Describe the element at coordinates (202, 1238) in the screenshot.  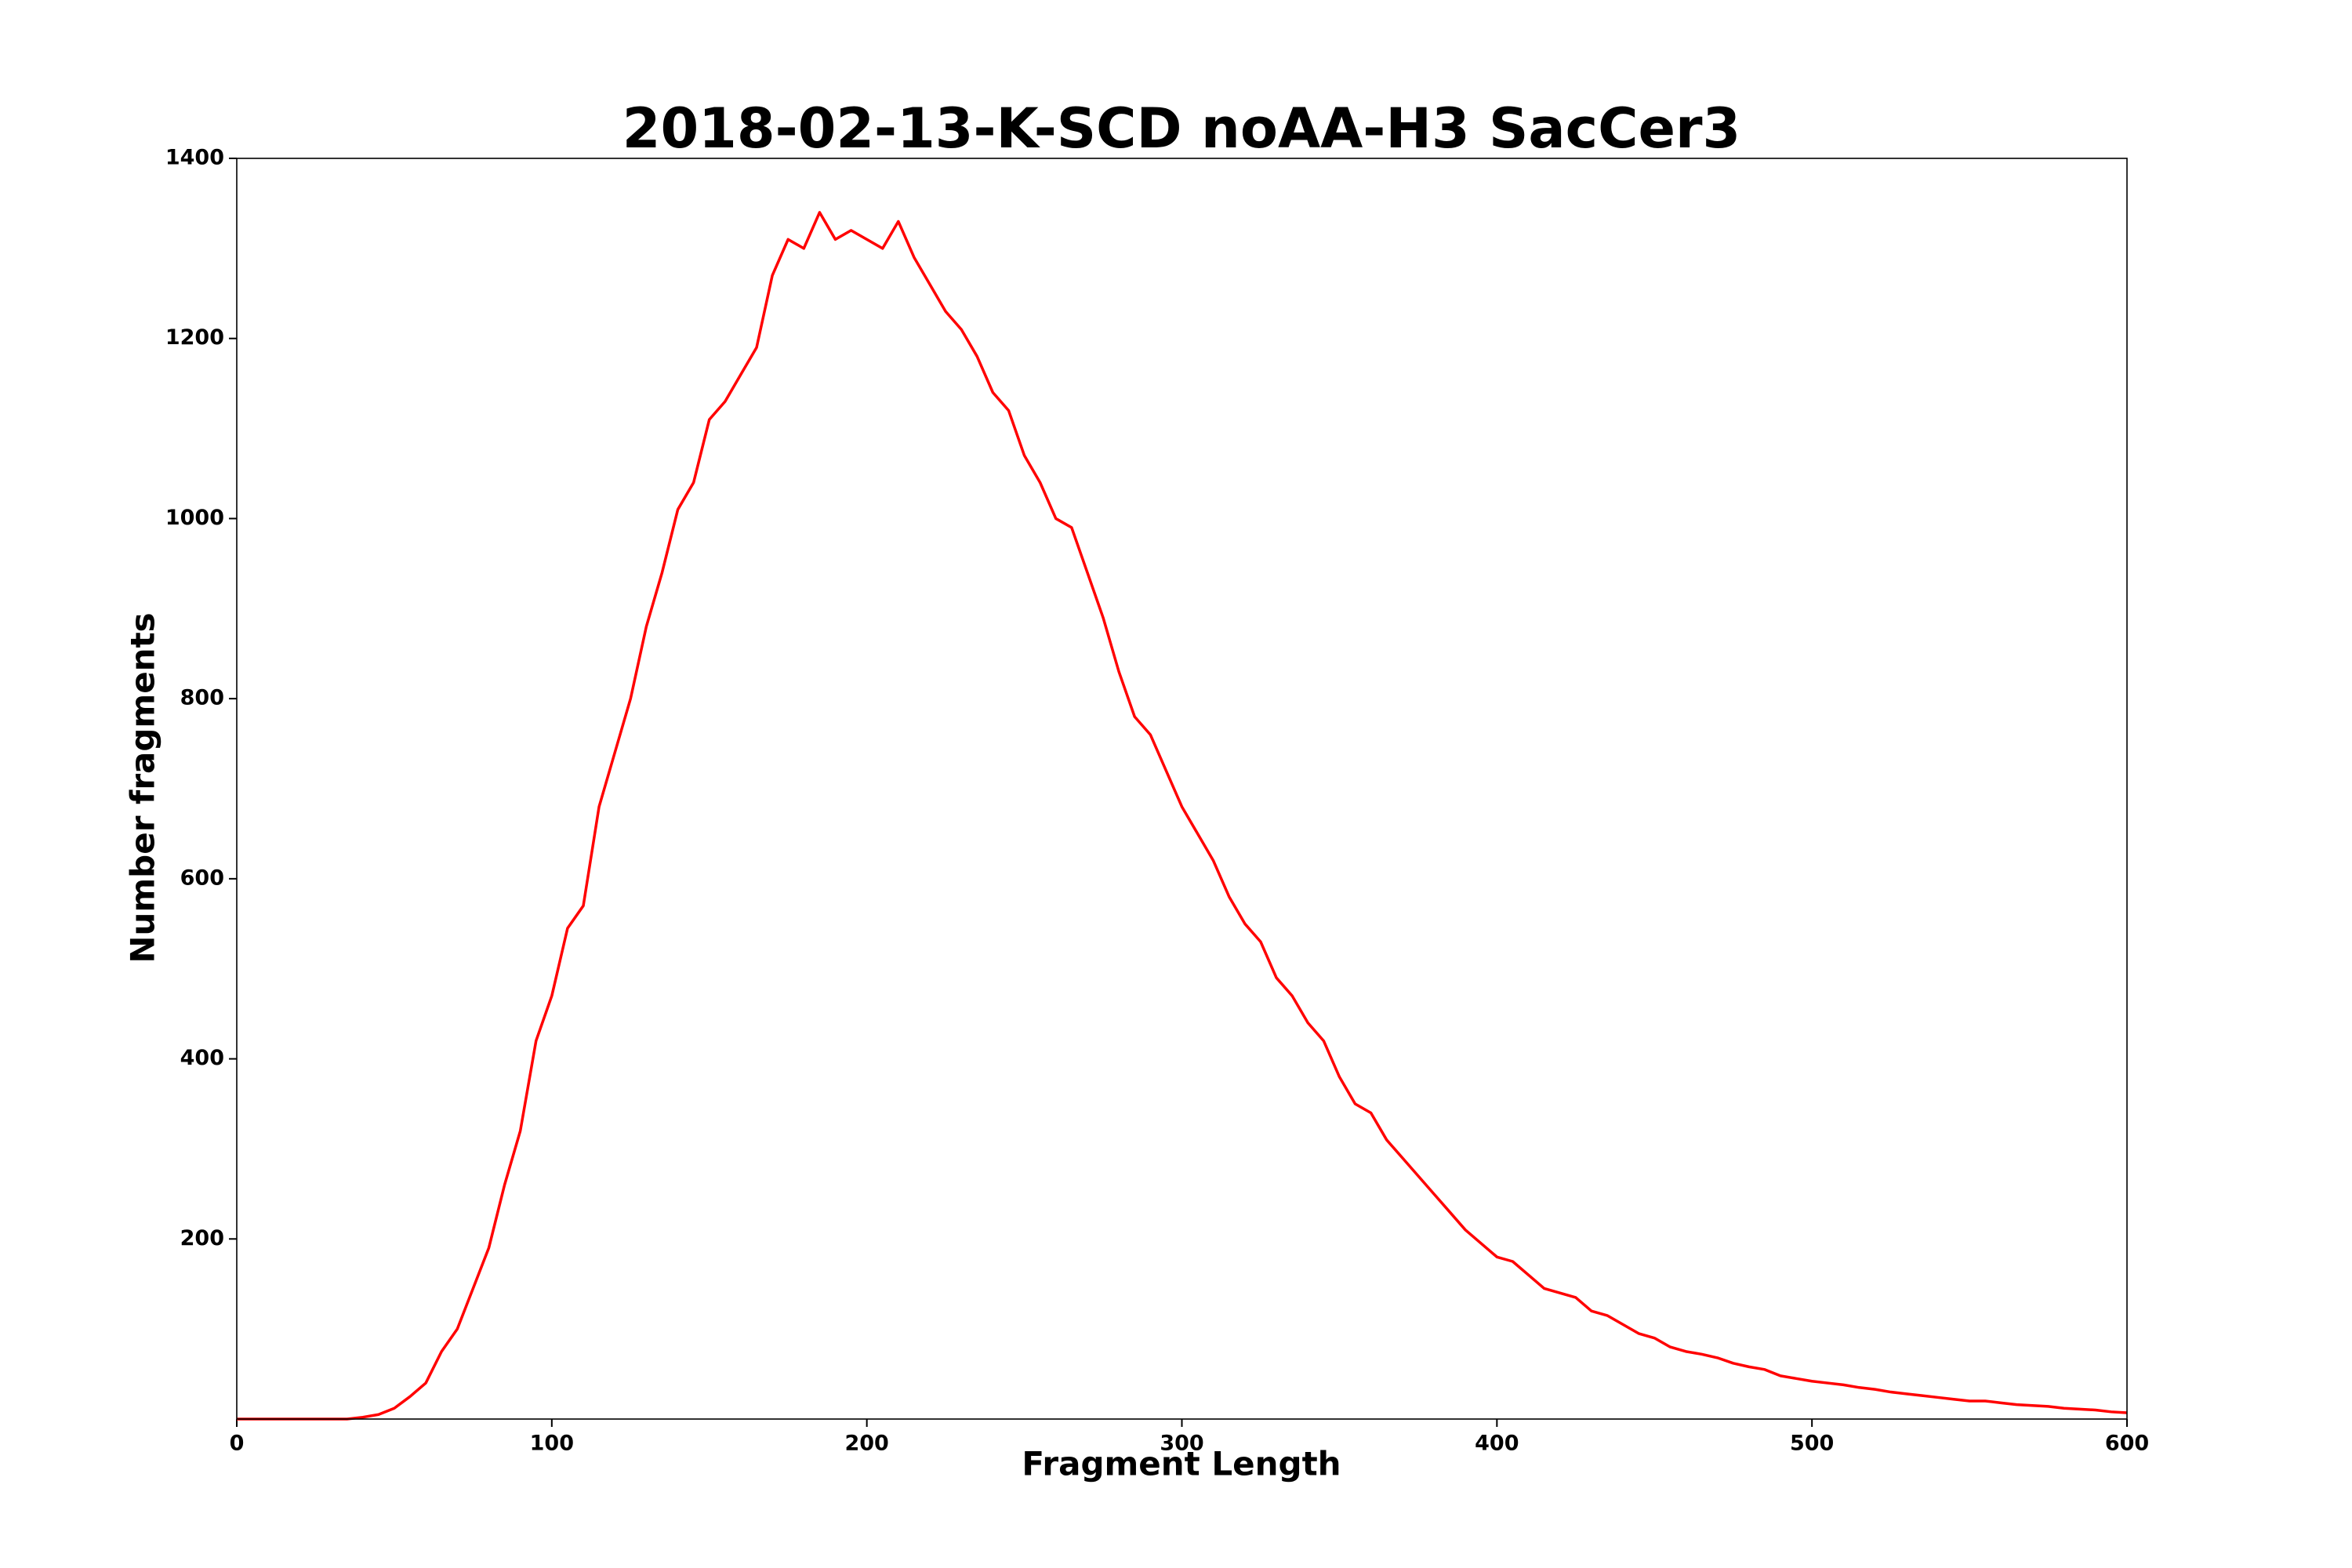
I see `y-tick-label: 200` at that location.